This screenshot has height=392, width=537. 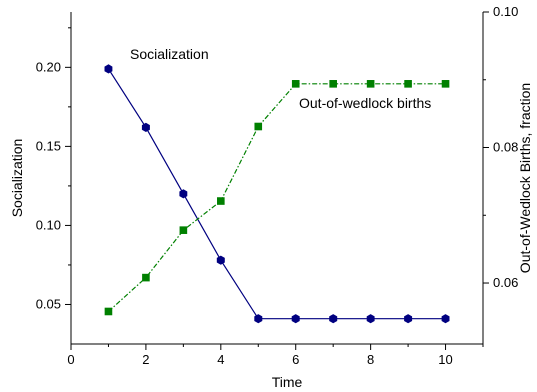 I want to click on y-right-tick-label: 0.06, so click(x=505, y=282).